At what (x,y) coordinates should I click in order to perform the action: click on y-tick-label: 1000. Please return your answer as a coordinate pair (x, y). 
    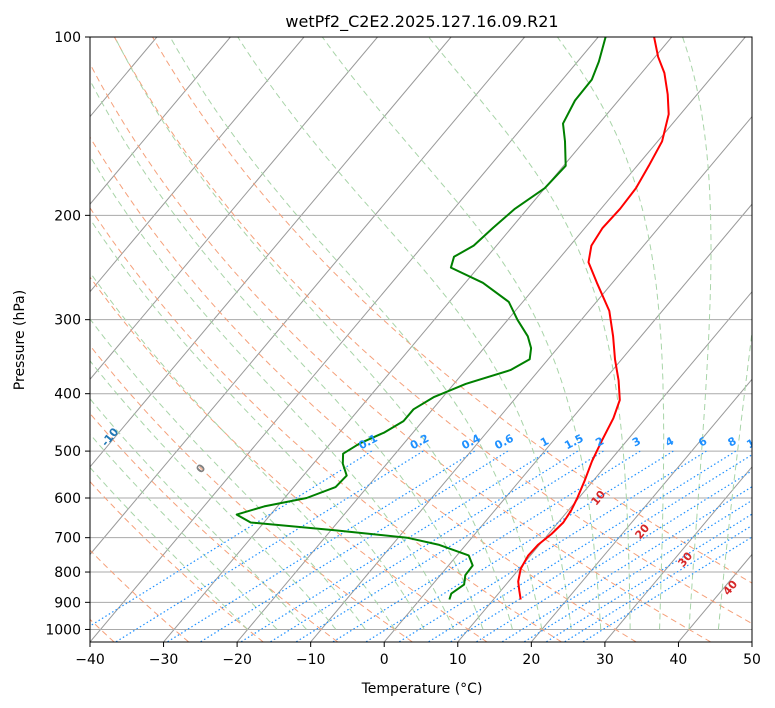
    Looking at the image, I should click on (63, 630).